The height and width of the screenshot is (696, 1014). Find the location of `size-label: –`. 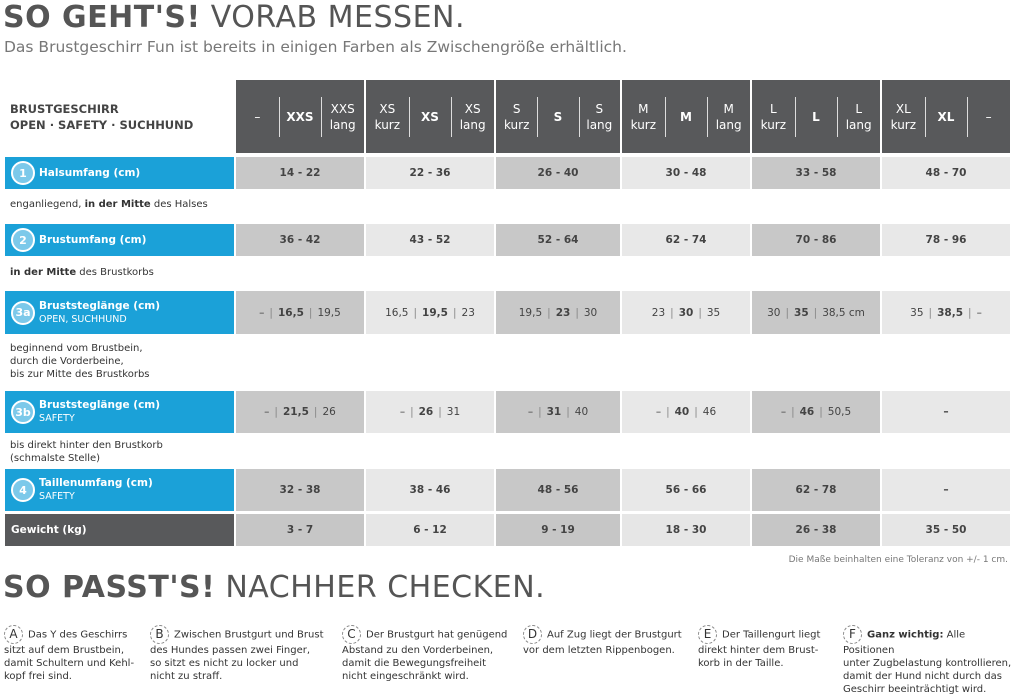

size-label: – is located at coordinates (257, 117).